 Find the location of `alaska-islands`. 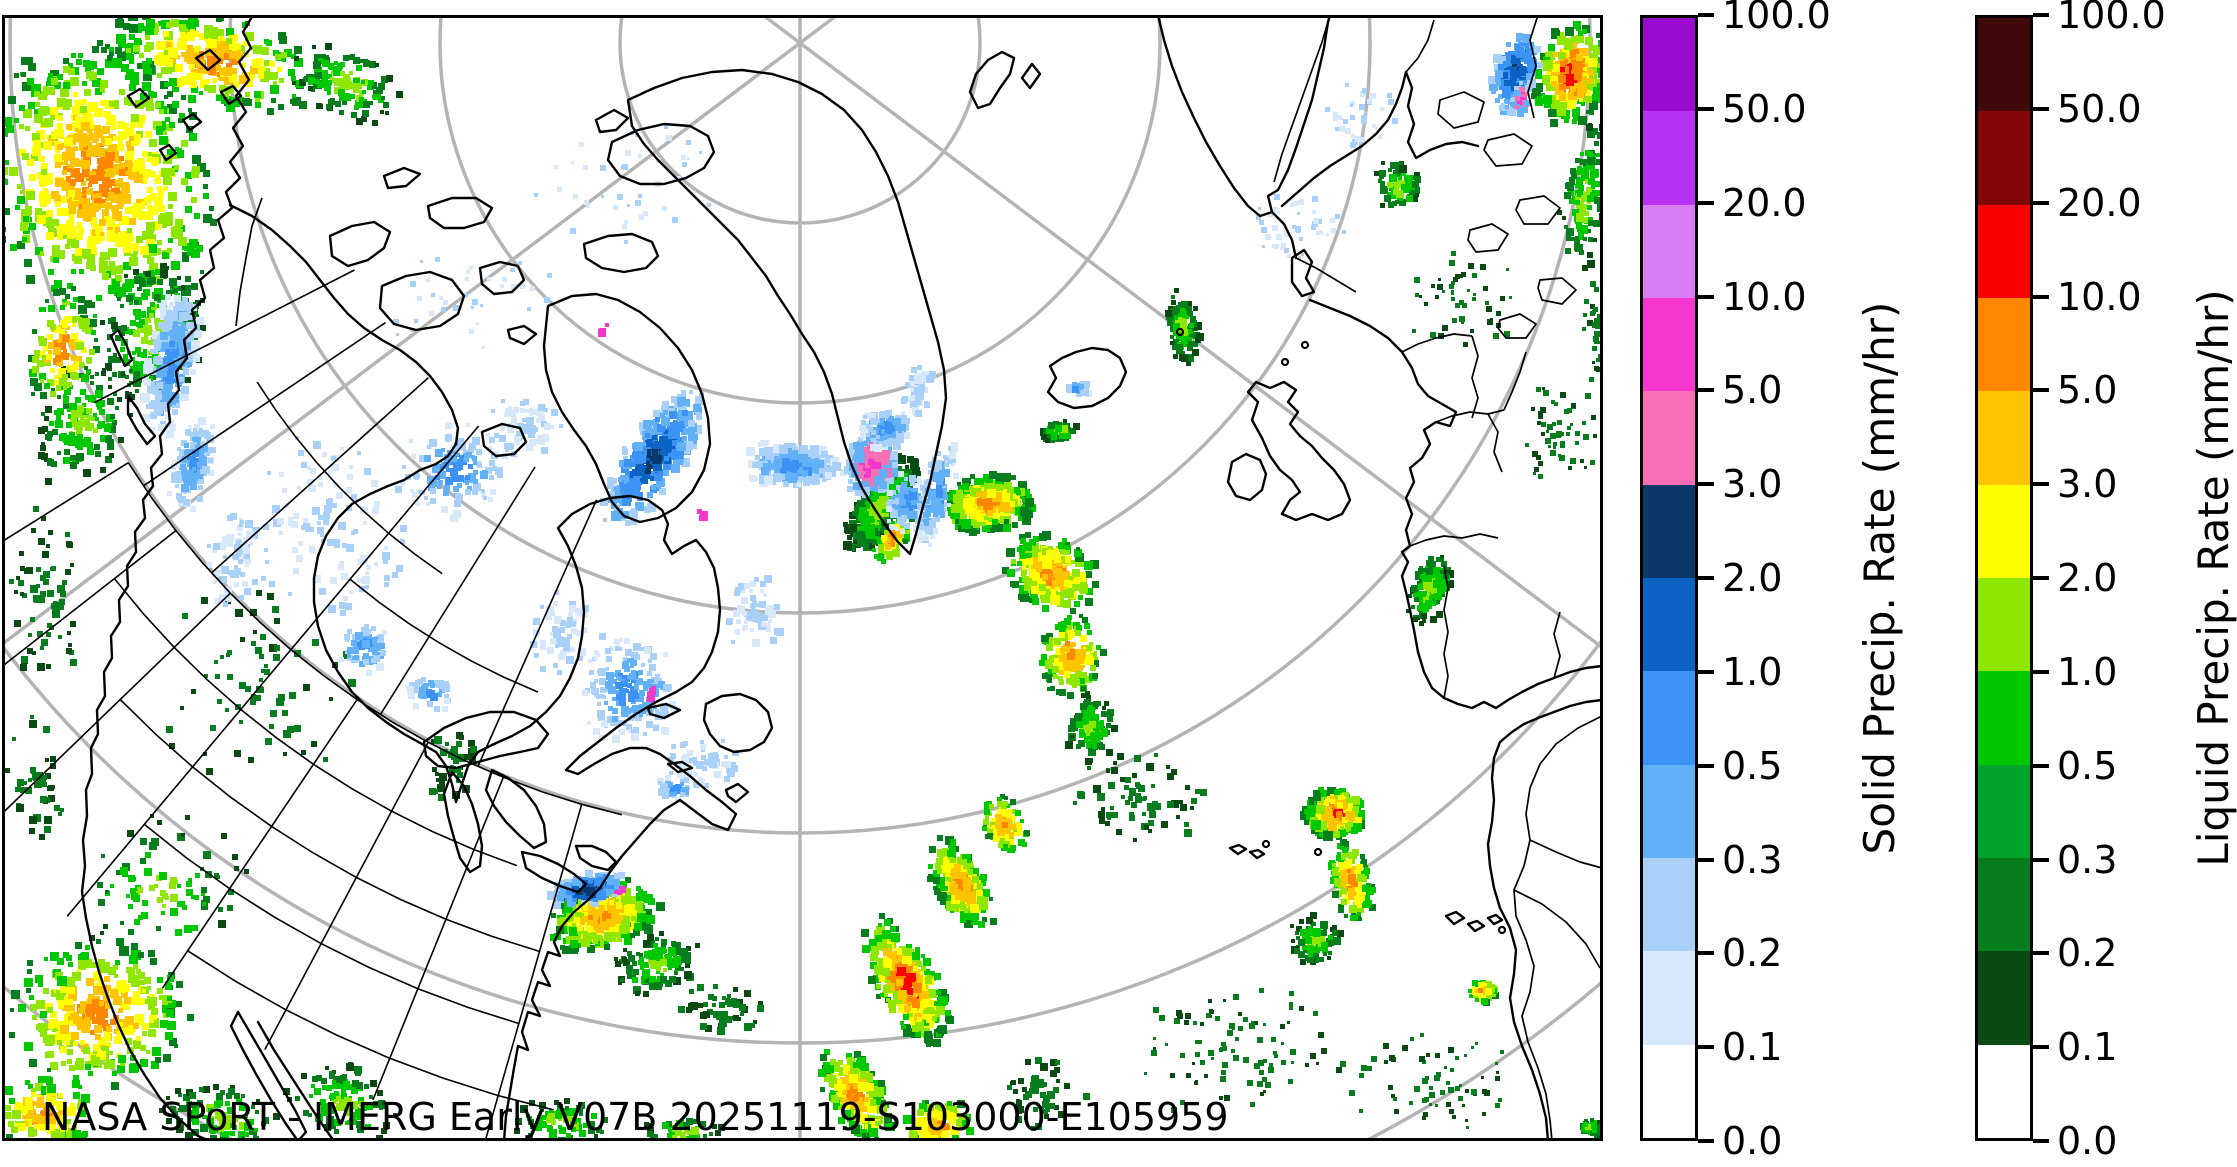

alaska-islands is located at coordinates (184, 105).